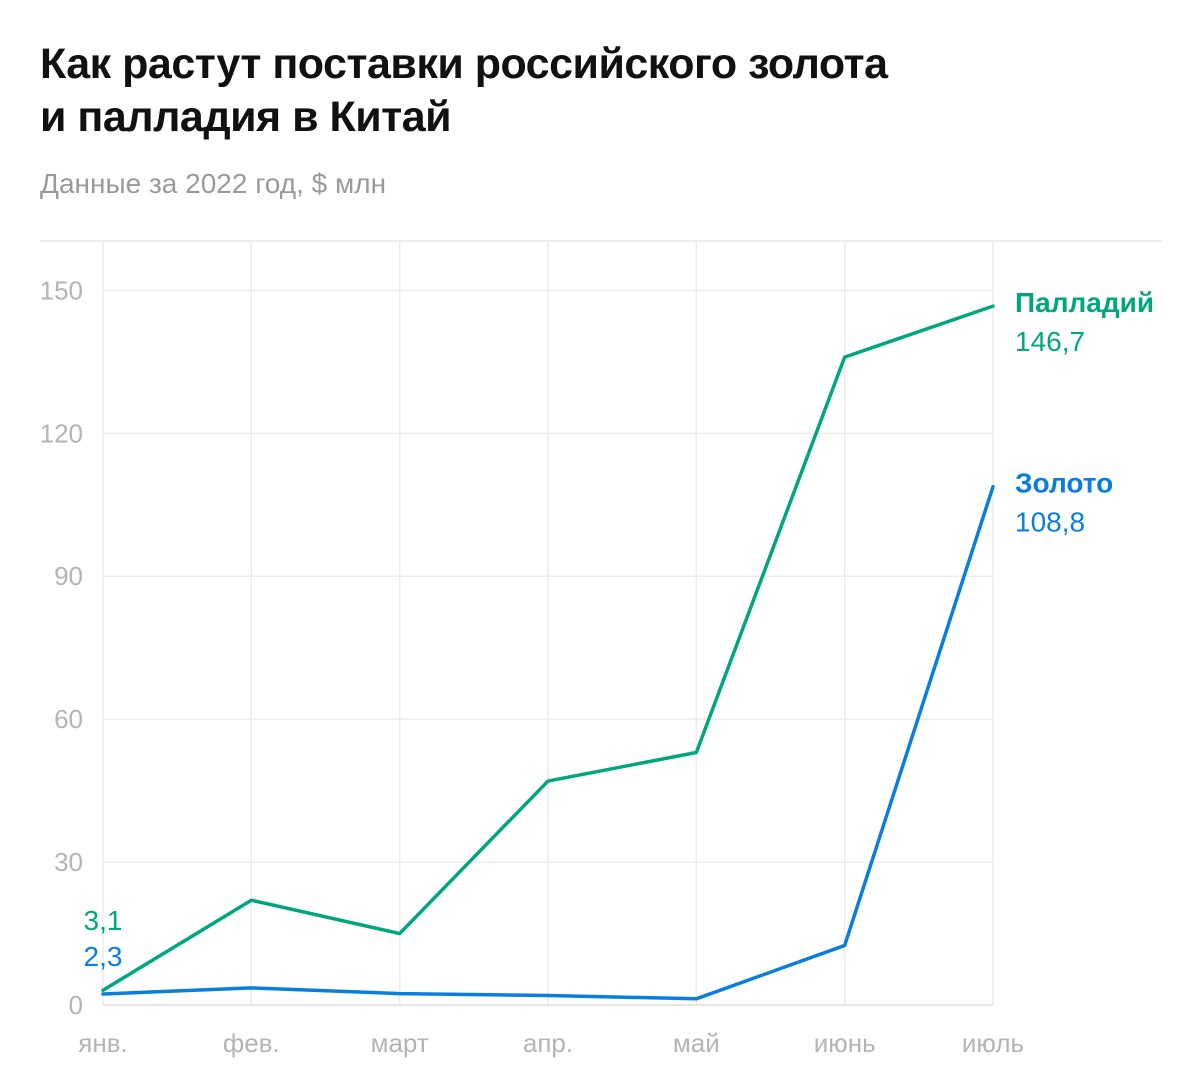 This screenshot has width=1199, height=1077. What do you see at coordinates (464, 64) in the screenshot?
I see `title-line-1: Как растут поставки российского золота` at bounding box center [464, 64].